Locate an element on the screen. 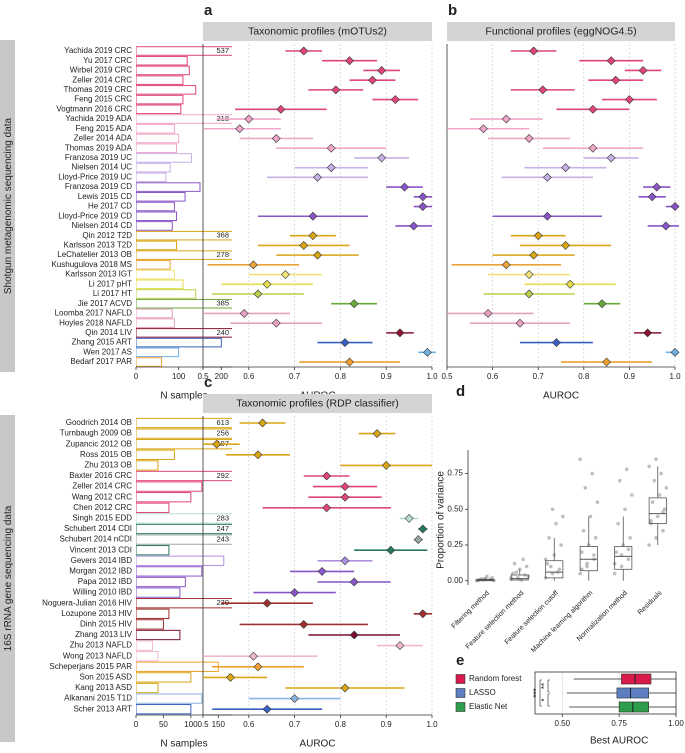 This screenshot has width=685, height=753. dataset-label: Noguera-Julian 2016 HIV is located at coordinates (87, 602).